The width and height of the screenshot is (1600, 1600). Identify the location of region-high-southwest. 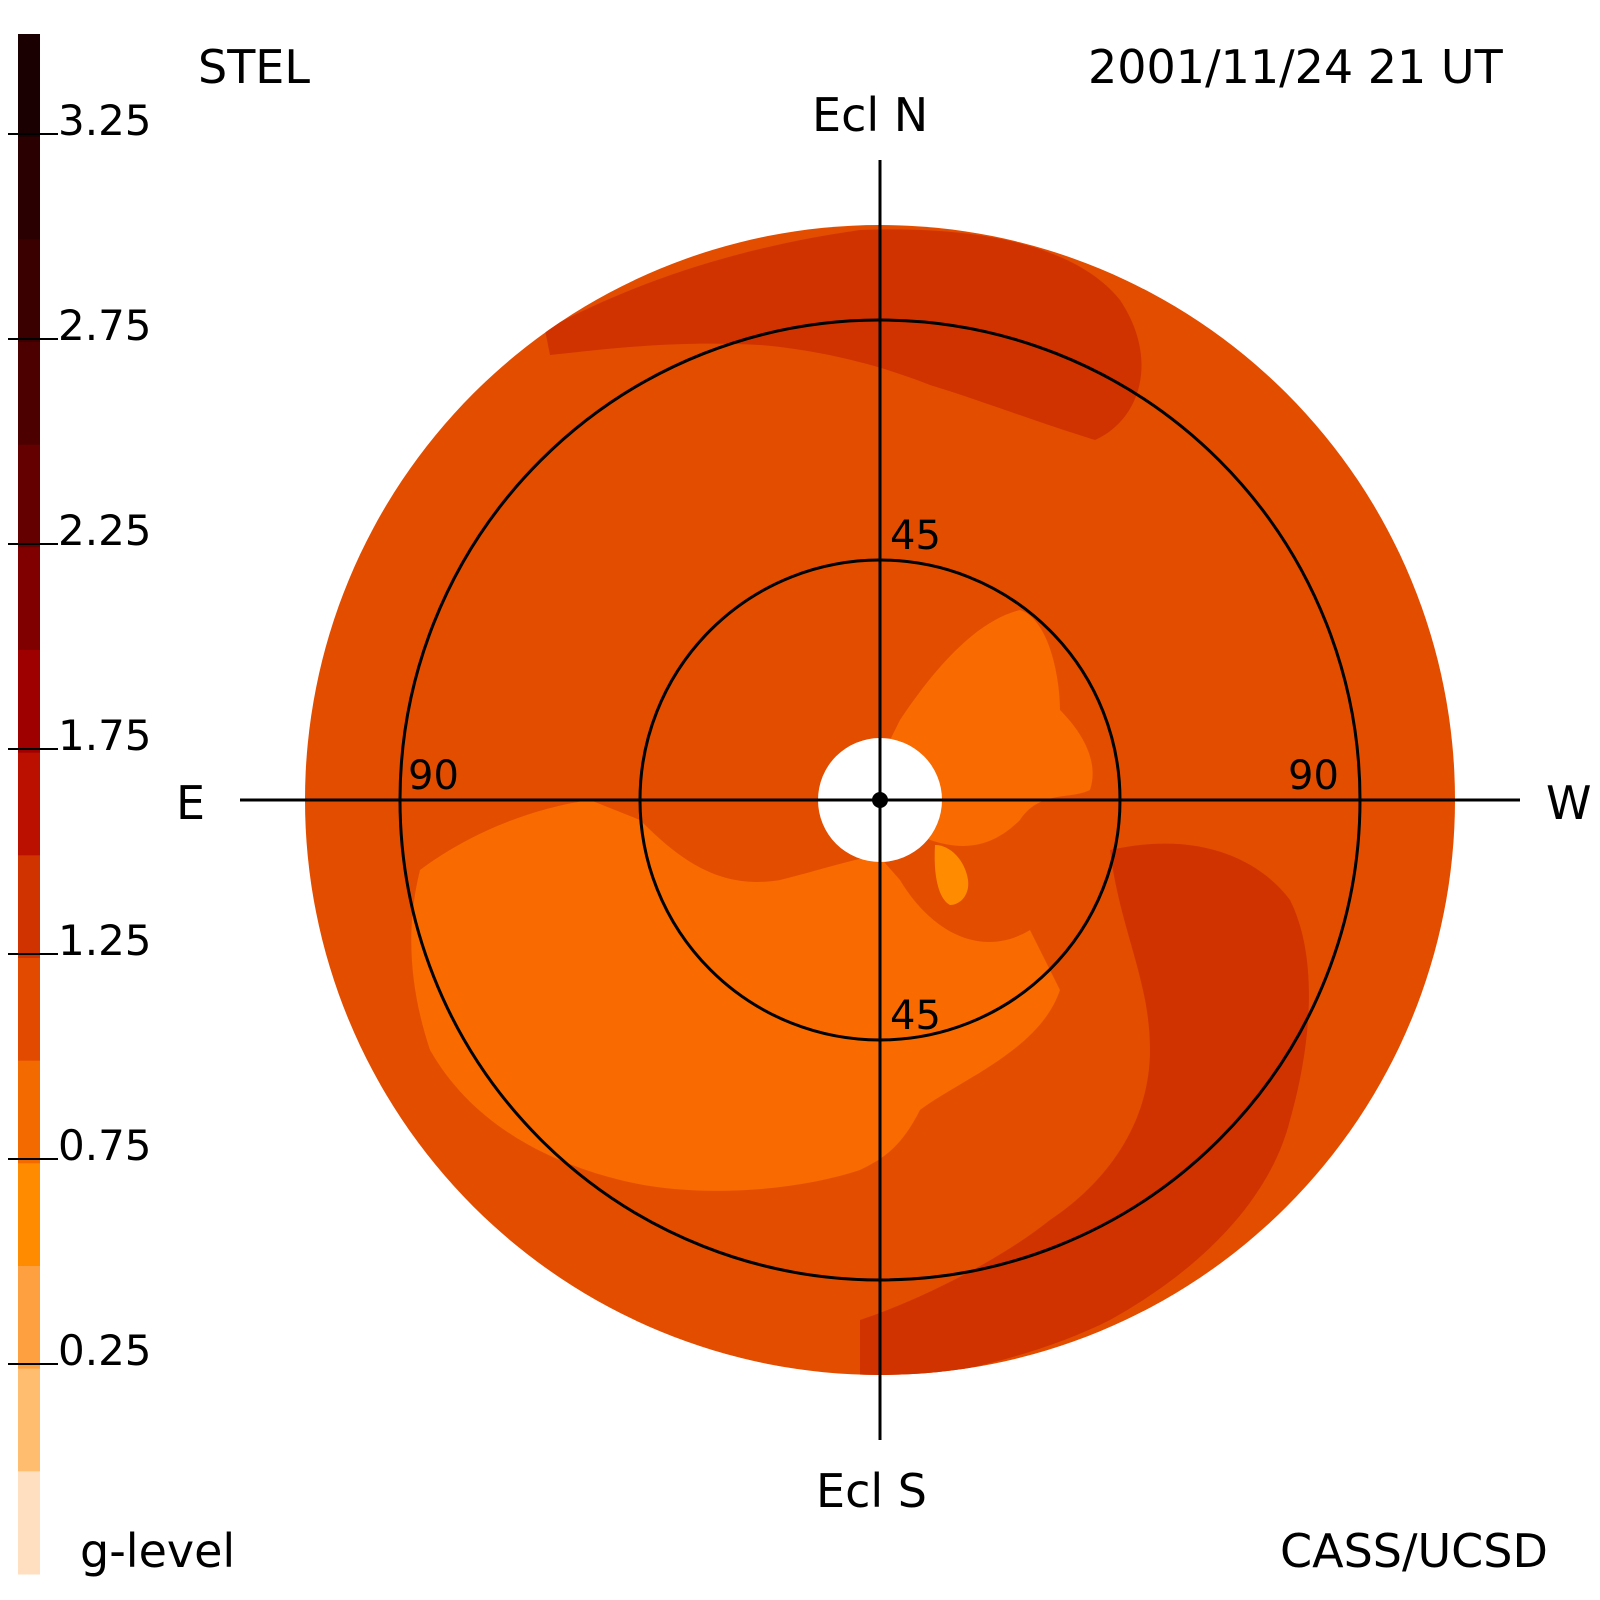
(1084, 1109).